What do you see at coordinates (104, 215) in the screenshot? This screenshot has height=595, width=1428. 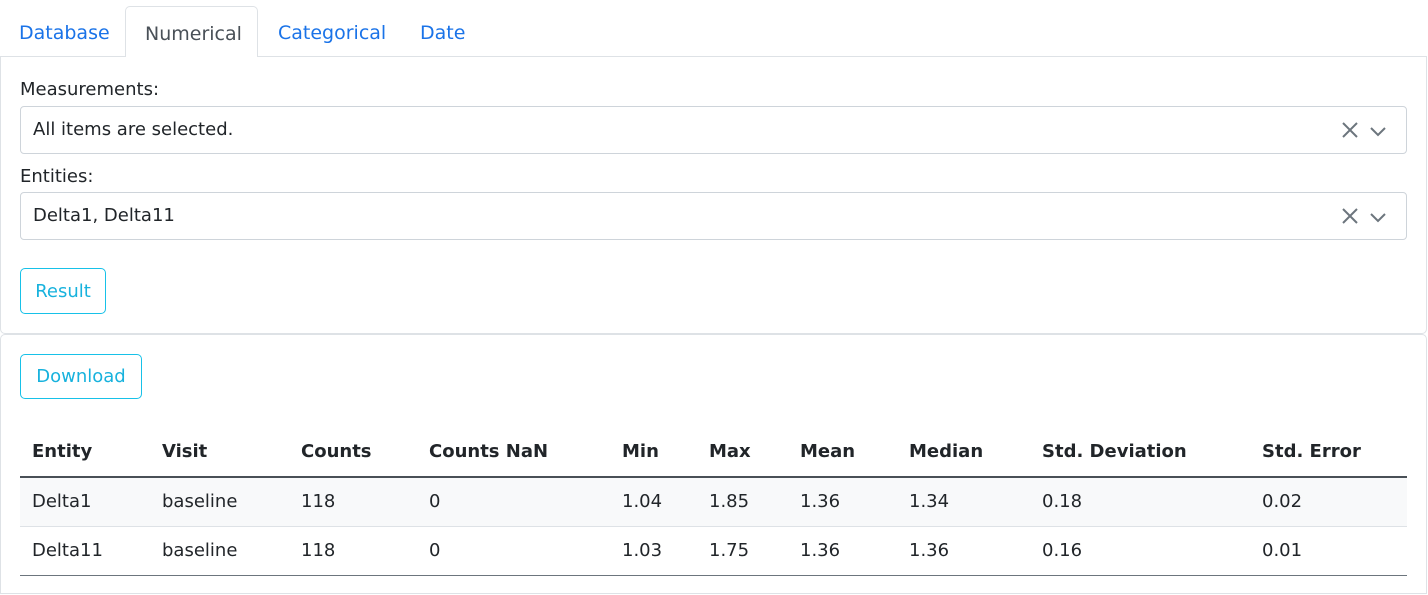 I see `entities-select-value: Delta1, Delta11` at bounding box center [104, 215].